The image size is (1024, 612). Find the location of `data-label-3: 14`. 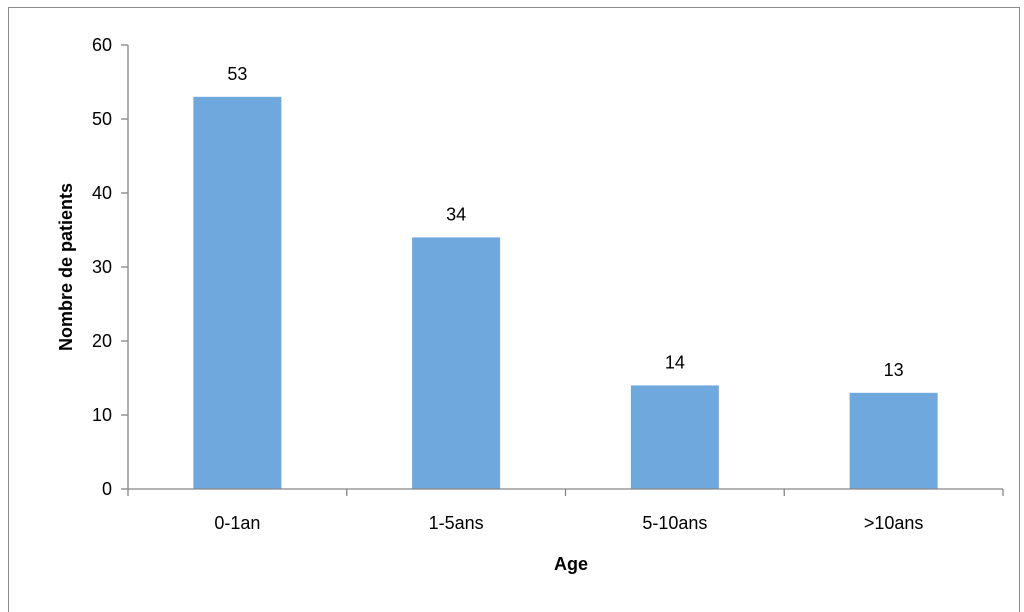

data-label-3: 14 is located at coordinates (675, 362).